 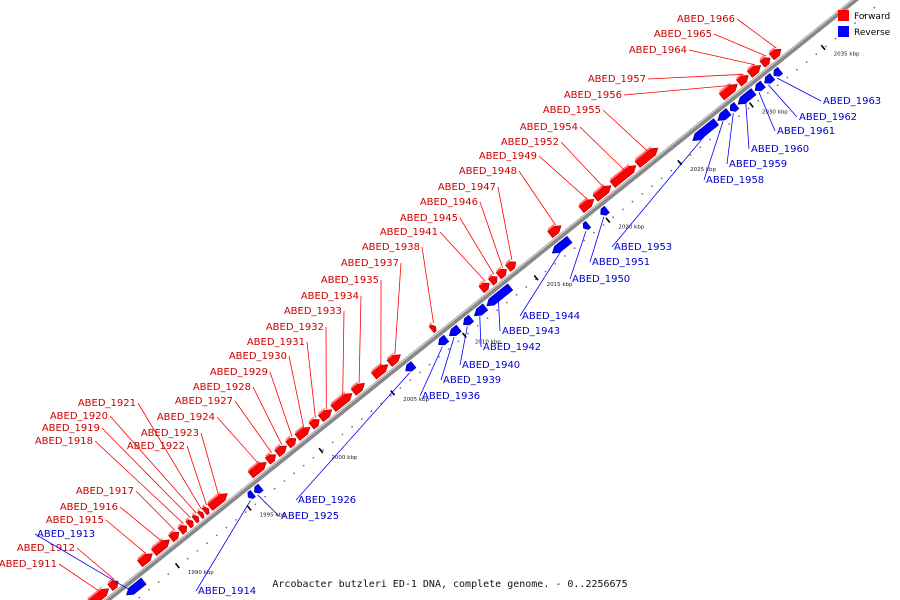 I want to click on forward-gene-19-shade, so click(x=338, y=398).